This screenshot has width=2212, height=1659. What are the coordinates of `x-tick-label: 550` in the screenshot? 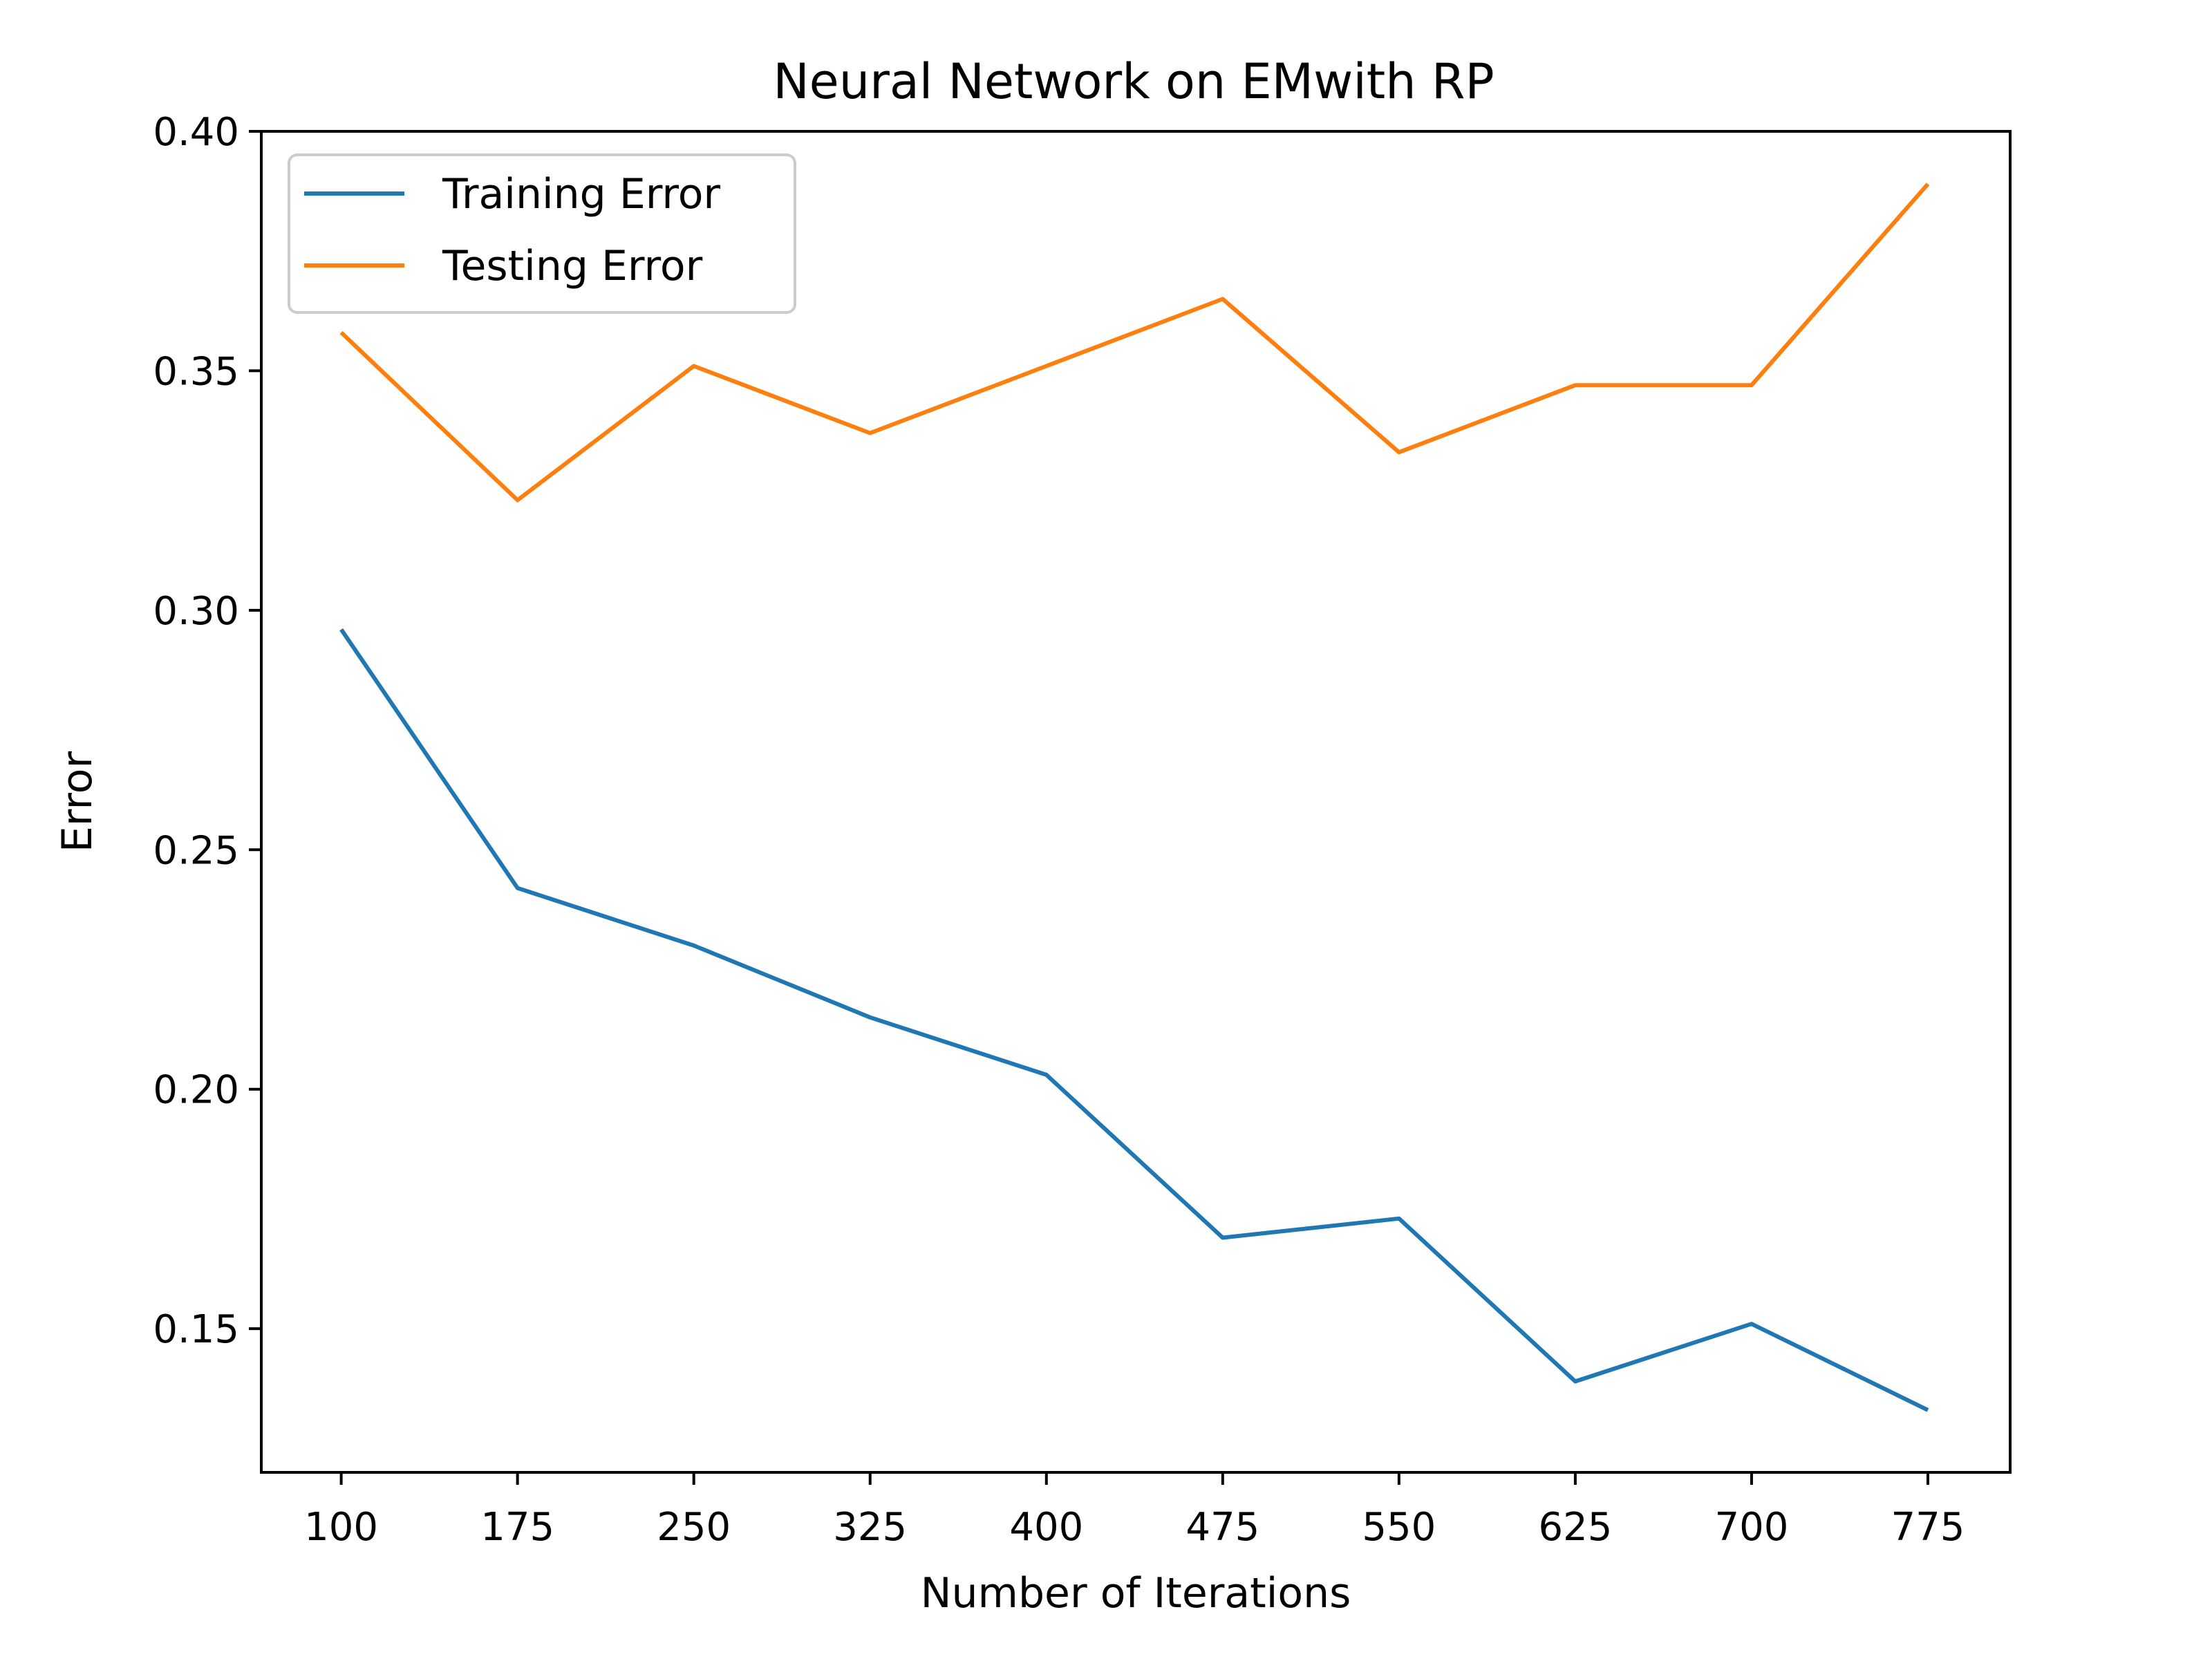 It's located at (1399, 1527).